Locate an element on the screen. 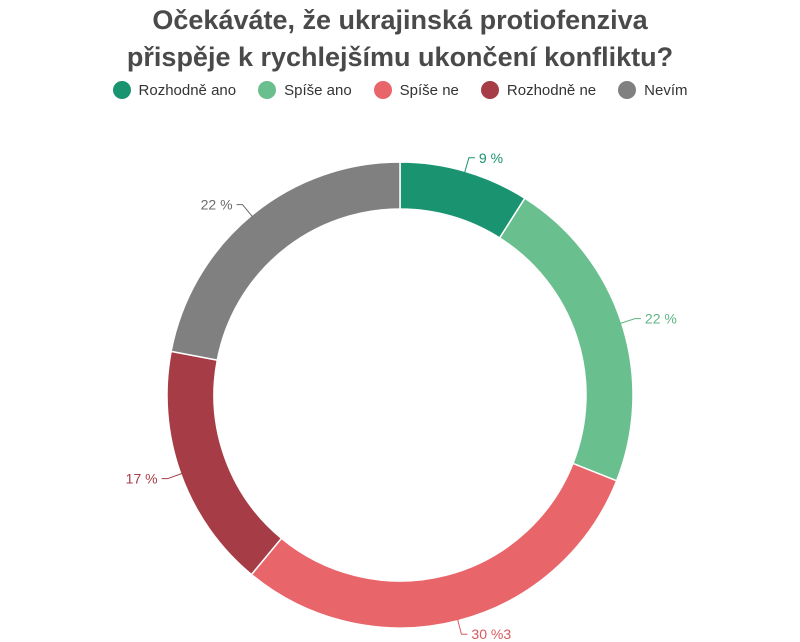 The height and width of the screenshot is (642, 800). legend-item-rozhodne-ano: Rozhodně ano is located at coordinates (174, 90).